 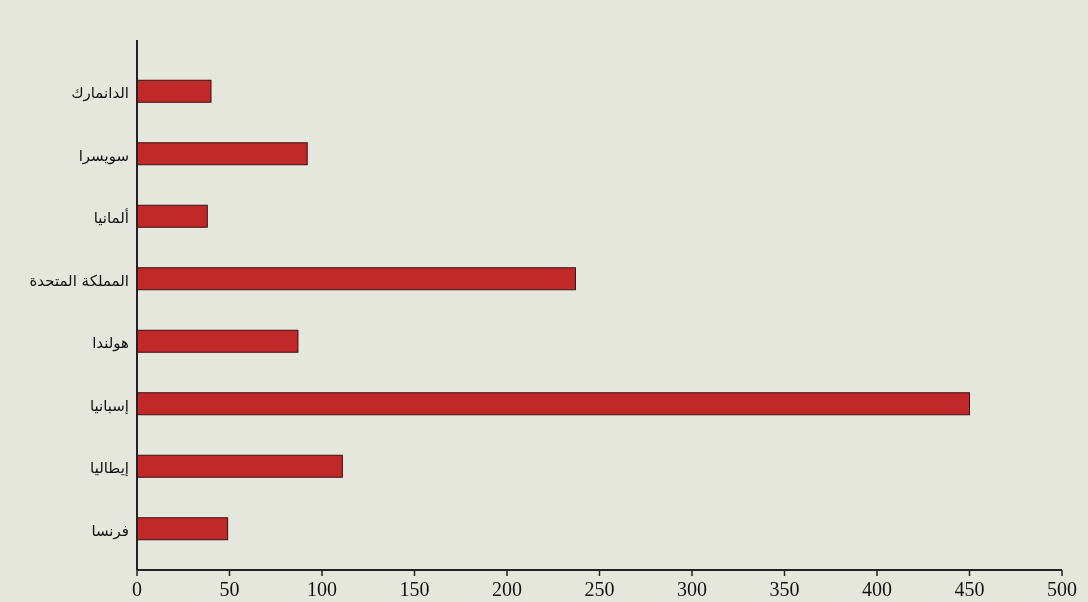 I want to click on y-tick-label: سويسرا, so click(x=103, y=155).